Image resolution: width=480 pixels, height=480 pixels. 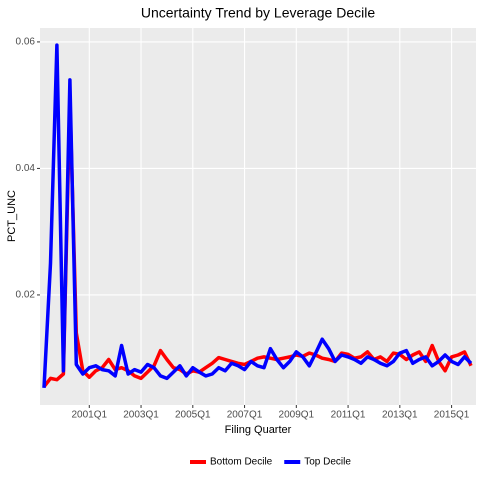 What do you see at coordinates (241, 462) in the screenshot?
I see `legend-label: Bottom Decile` at bounding box center [241, 462].